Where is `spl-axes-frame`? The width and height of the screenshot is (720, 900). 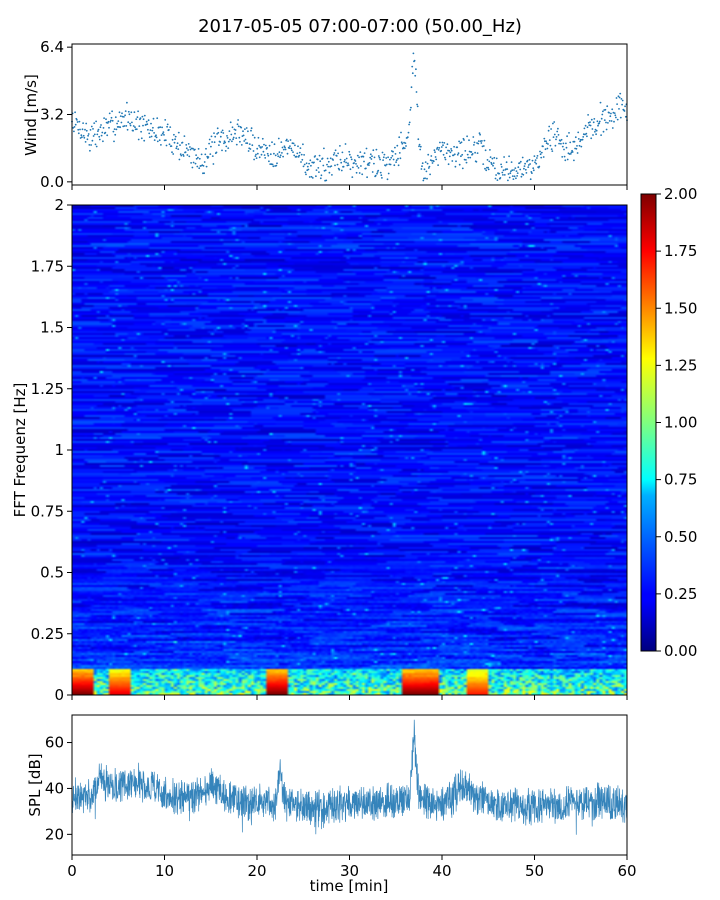
spl-axes-frame is located at coordinates (349, 785).